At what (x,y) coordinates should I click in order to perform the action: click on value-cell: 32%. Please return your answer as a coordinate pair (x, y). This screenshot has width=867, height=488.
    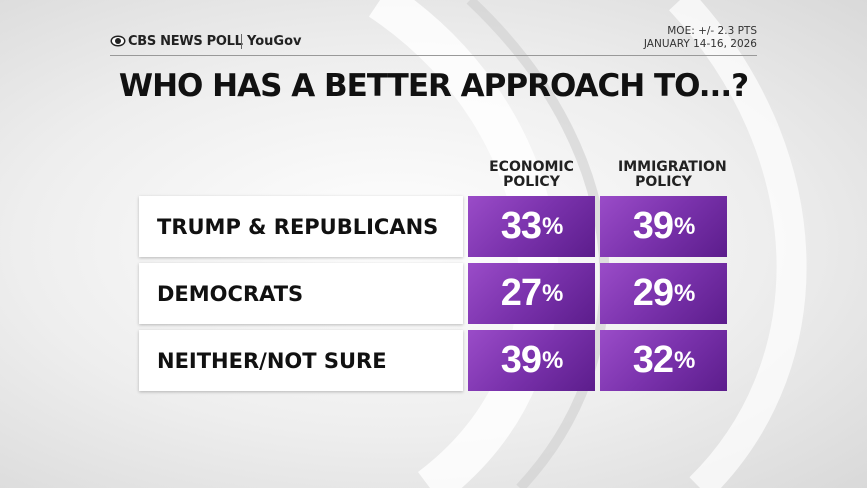
    Looking at the image, I should click on (663, 360).